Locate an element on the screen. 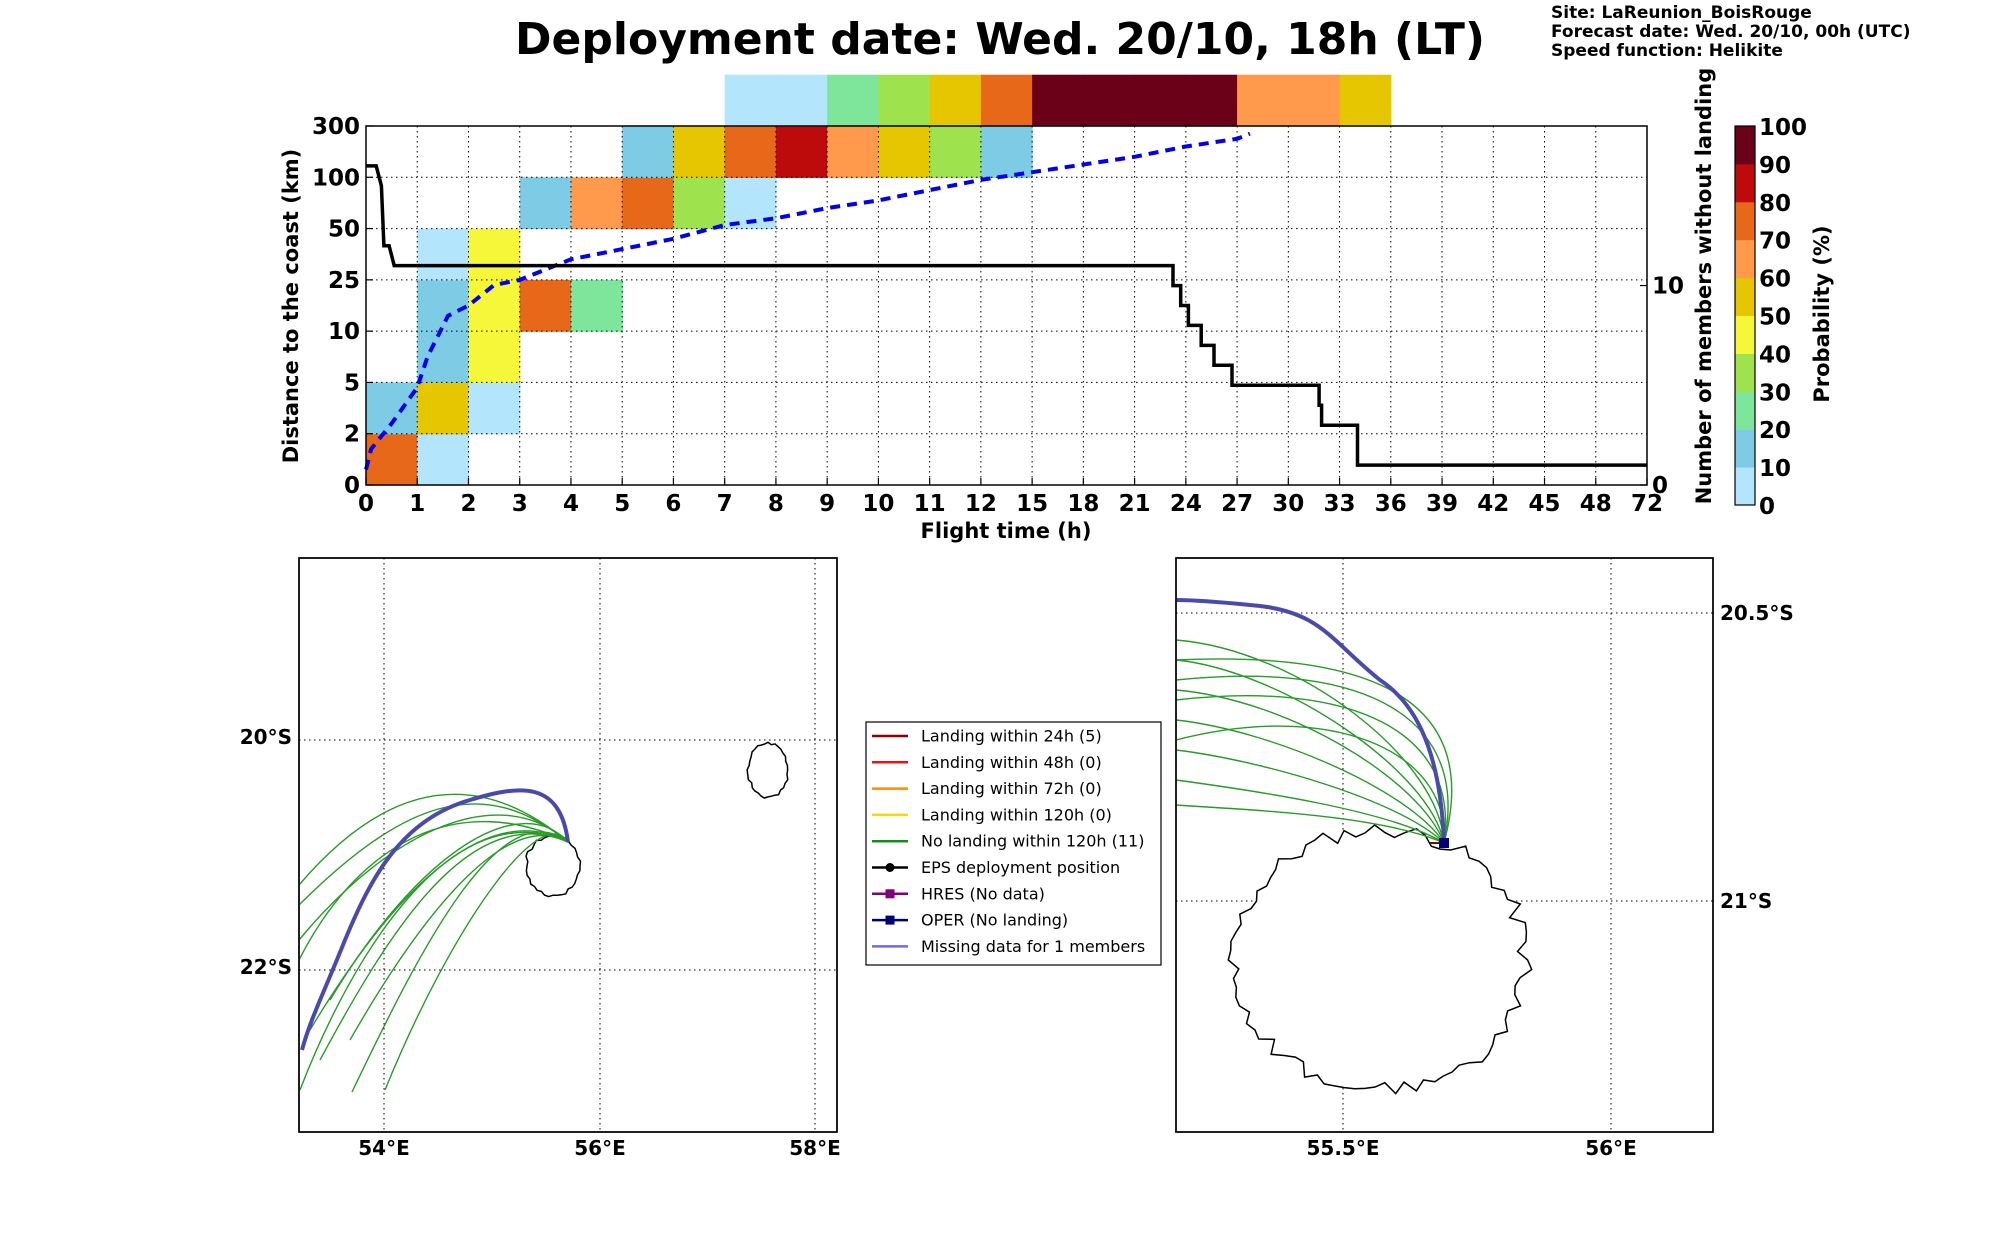 This screenshot has height=1250, width=2000. x-tick-label: 27 is located at coordinates (1237, 504).